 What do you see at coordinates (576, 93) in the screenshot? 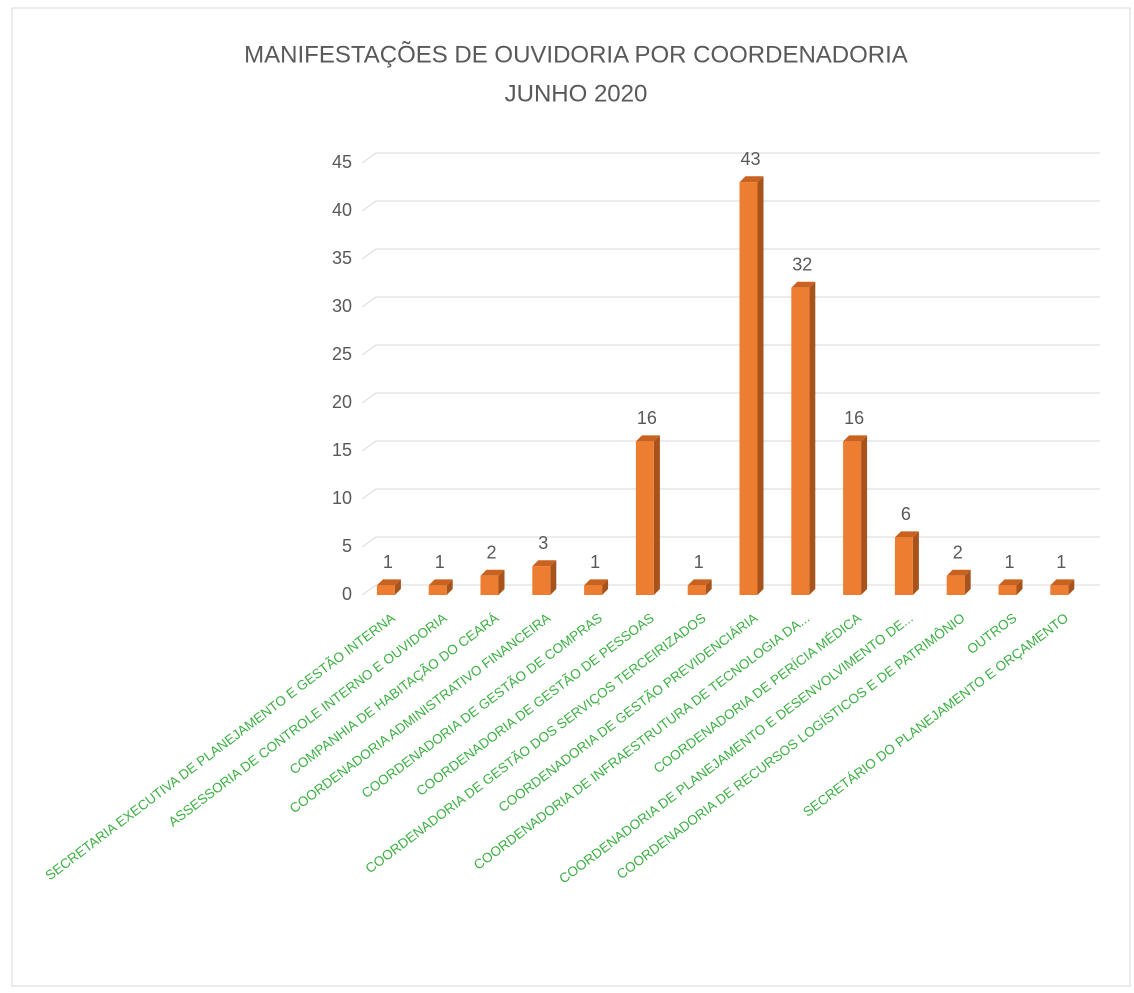
I see `chart-title: JUNHO 2020` at bounding box center [576, 93].